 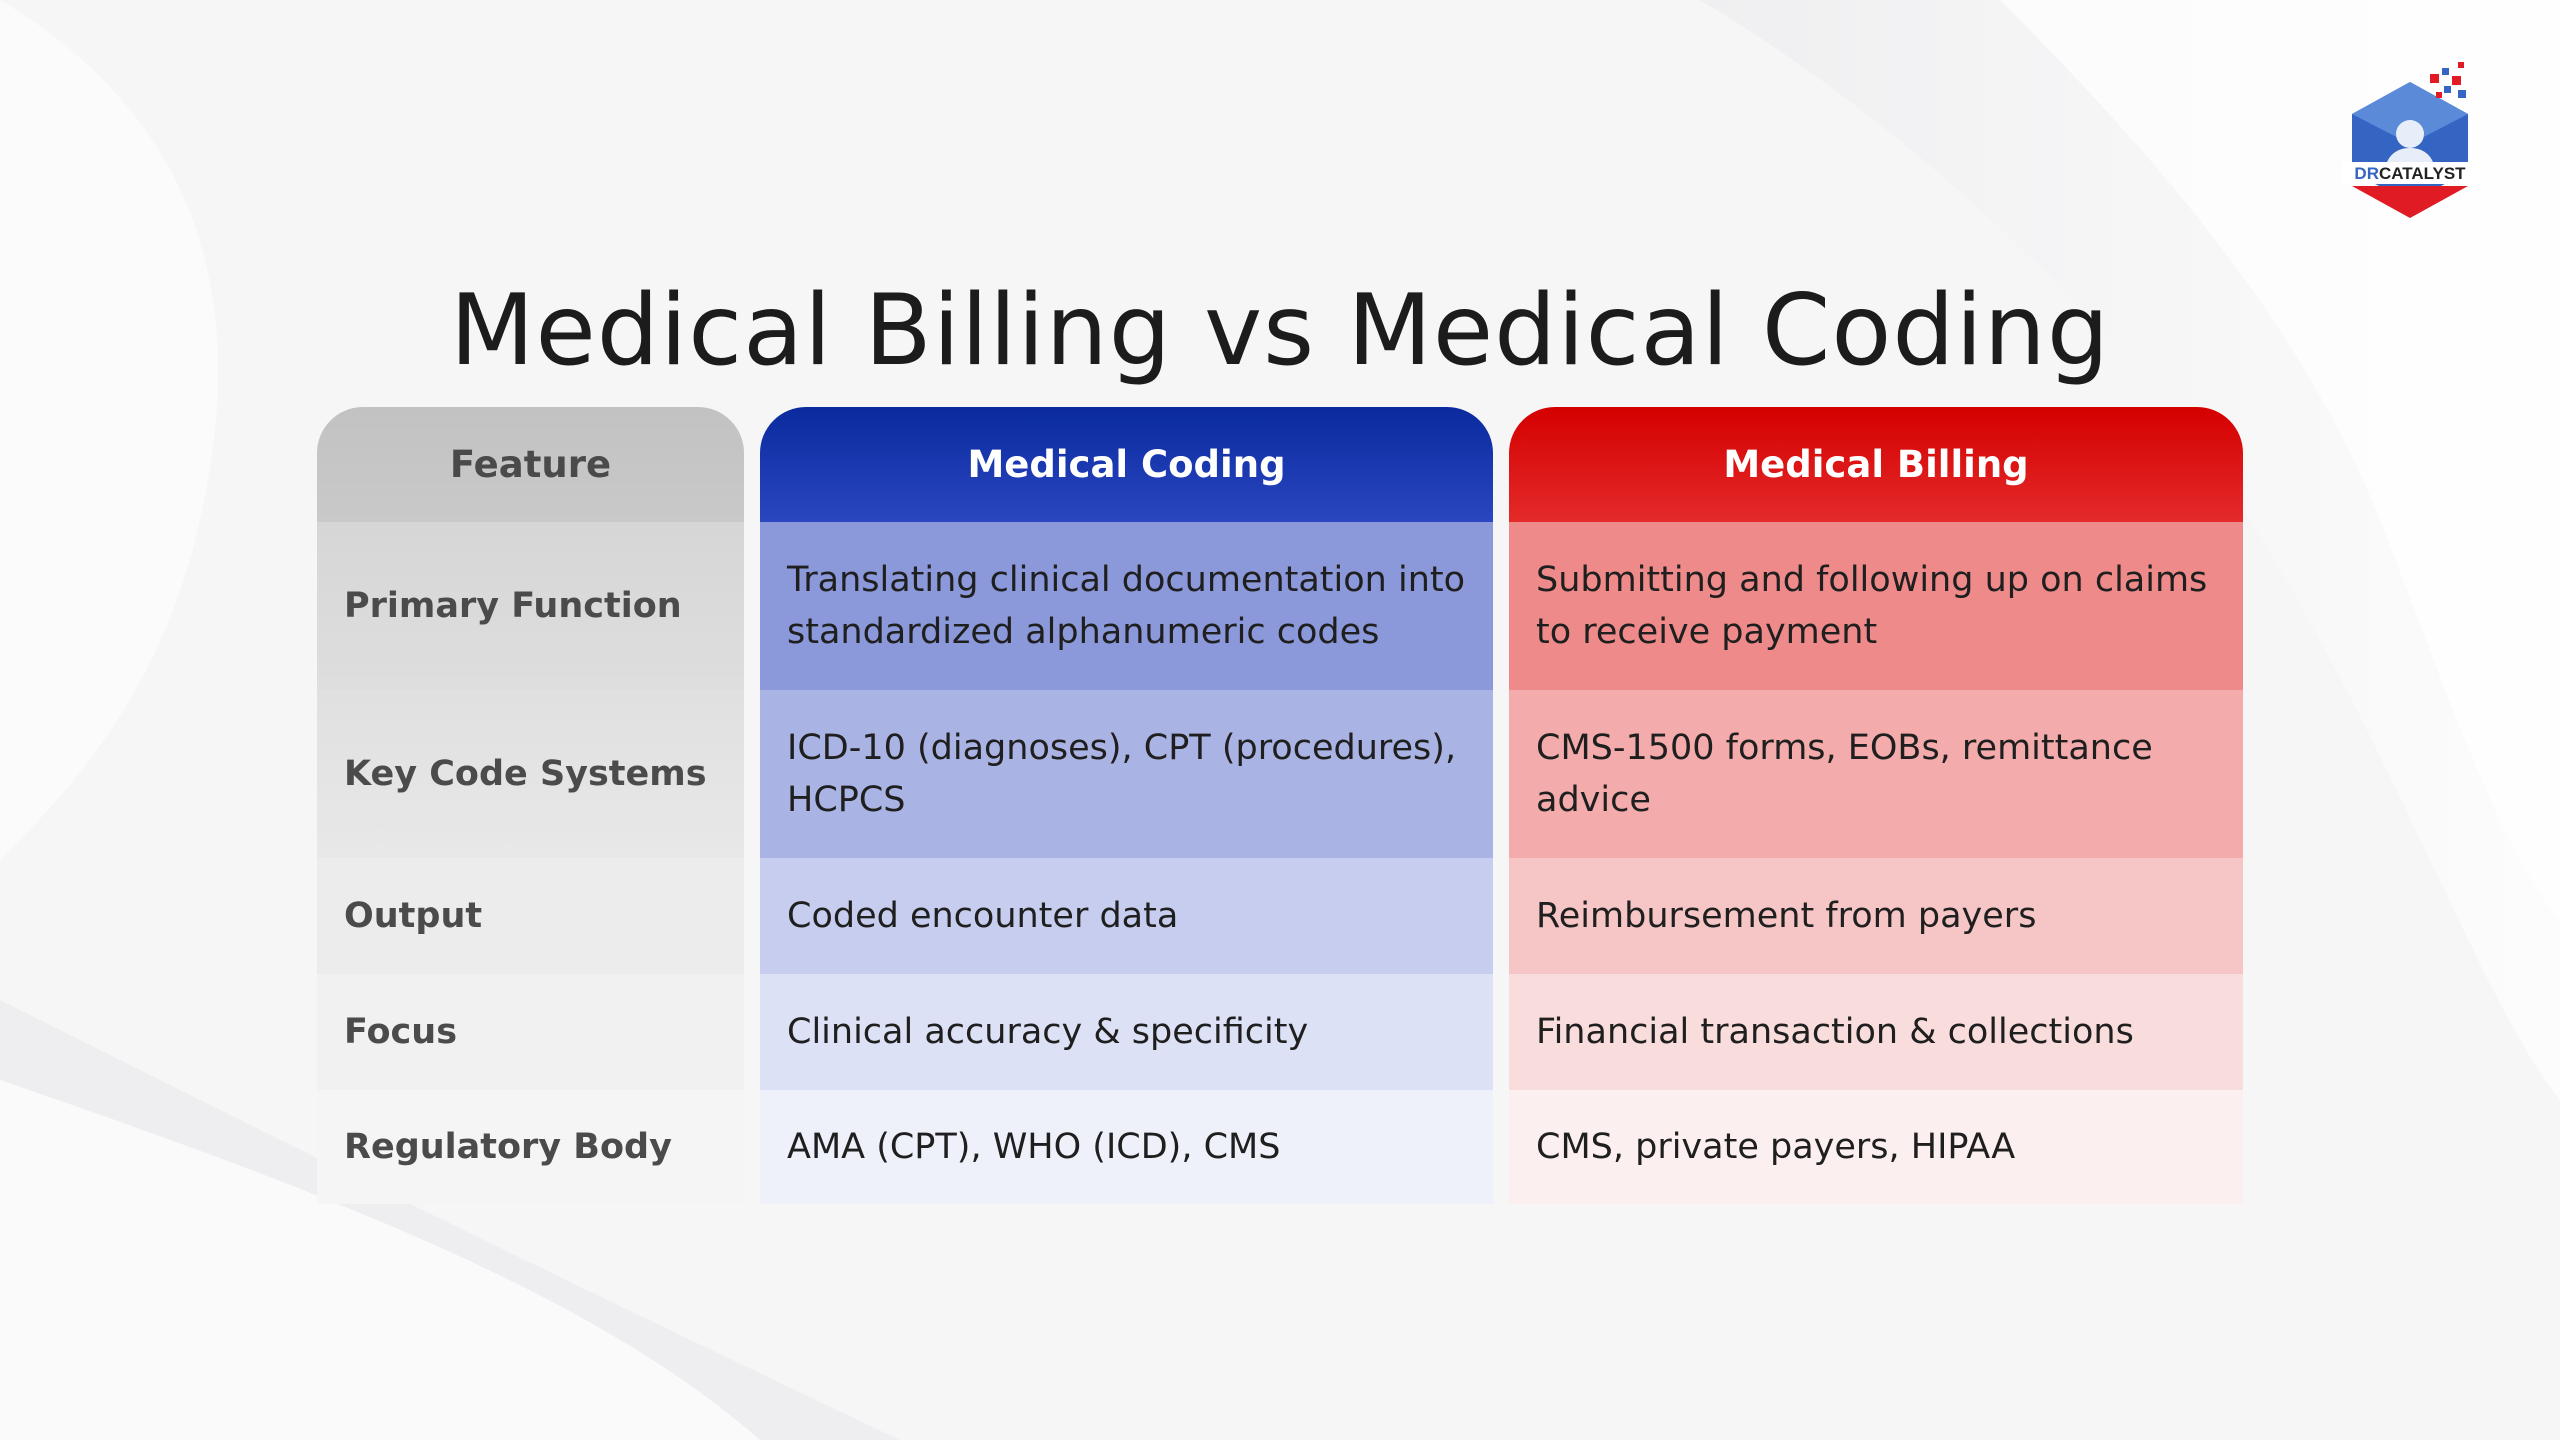 I want to click on dr-catalyst-logo: DRCATALYST, so click(x=2410, y=144).